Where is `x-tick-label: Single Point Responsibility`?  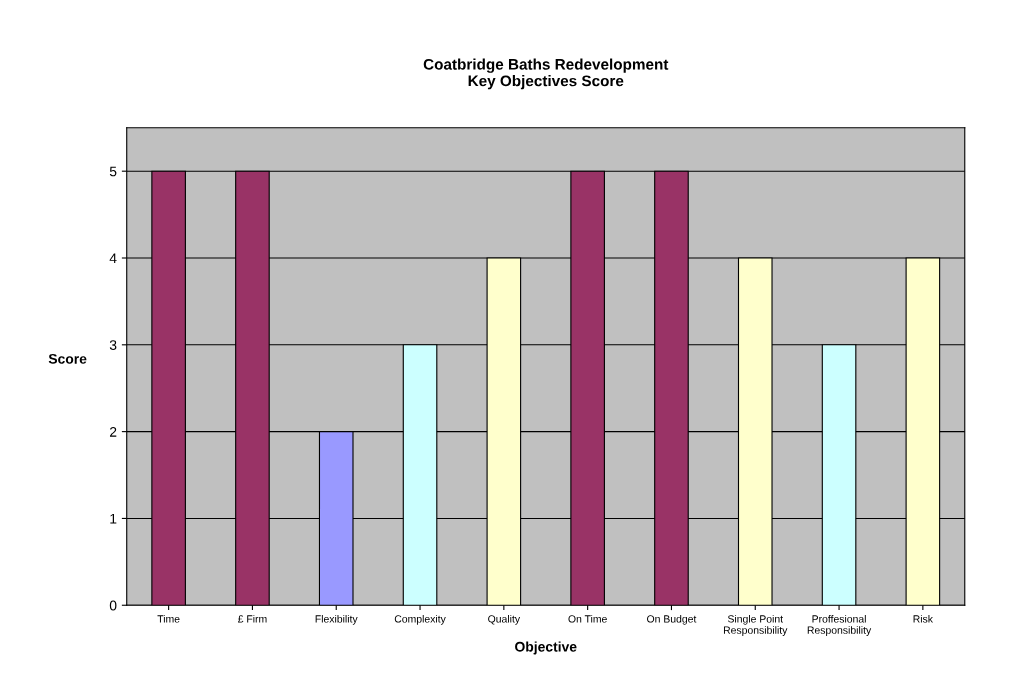
x-tick-label: Single Point Responsibility is located at coordinates (755, 625).